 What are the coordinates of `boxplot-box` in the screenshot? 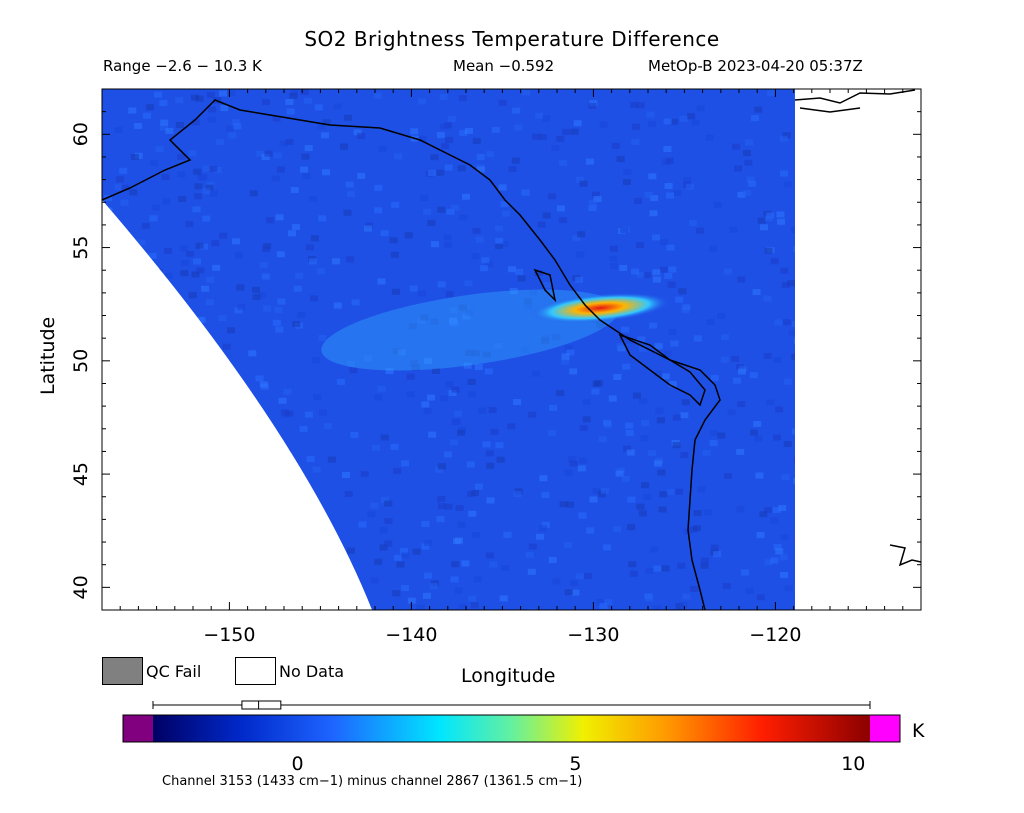 It's located at (261, 705).